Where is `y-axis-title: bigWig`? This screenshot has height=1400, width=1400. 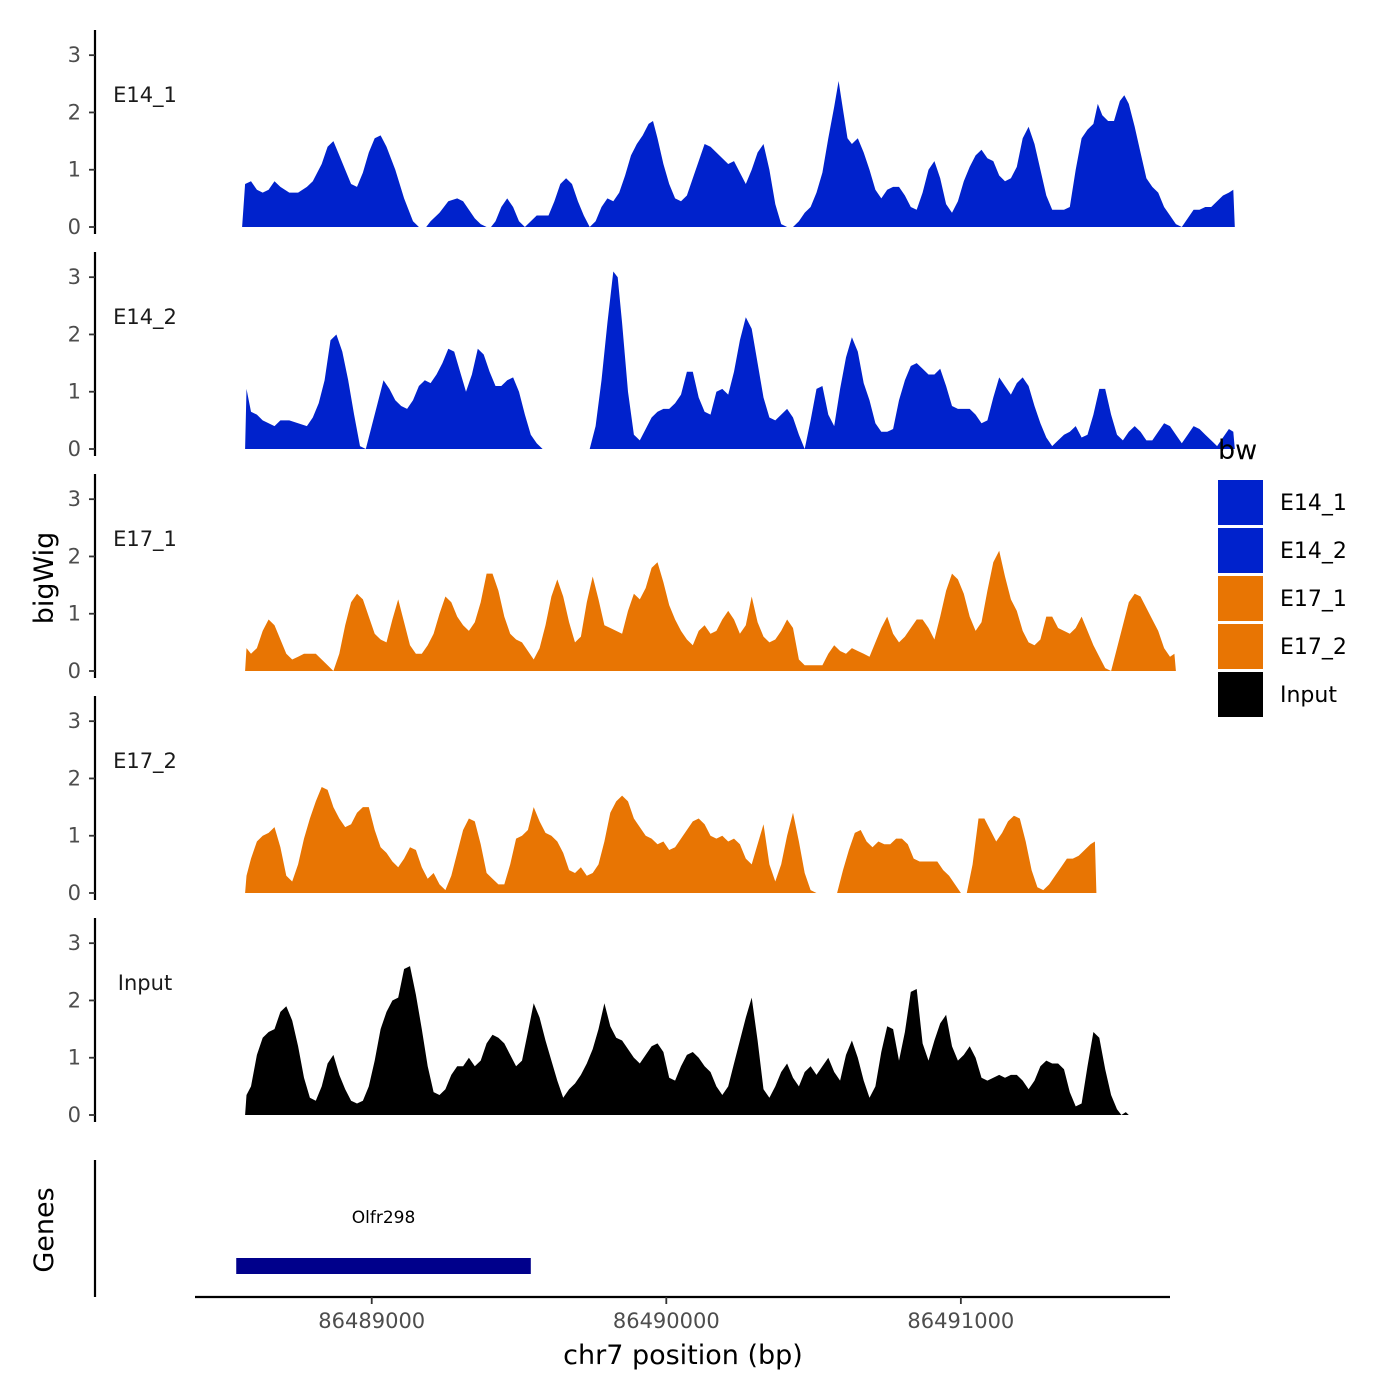 y-axis-title: bigWig is located at coordinates (44, 578).